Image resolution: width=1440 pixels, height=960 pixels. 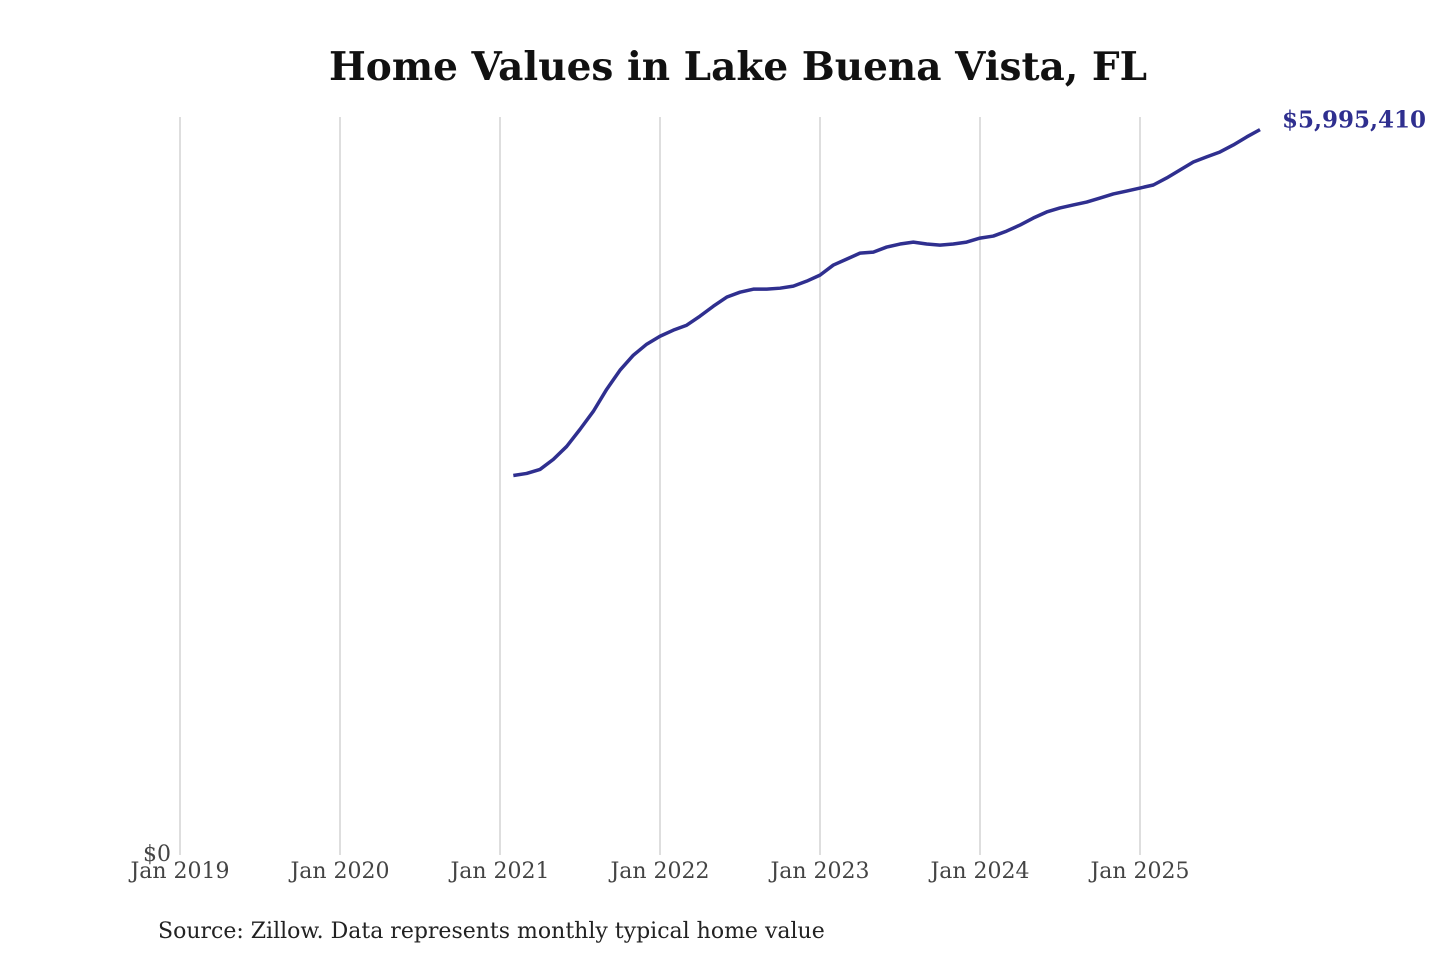 I want to click on x-tick-label: Jan 2023, so click(x=818, y=871).